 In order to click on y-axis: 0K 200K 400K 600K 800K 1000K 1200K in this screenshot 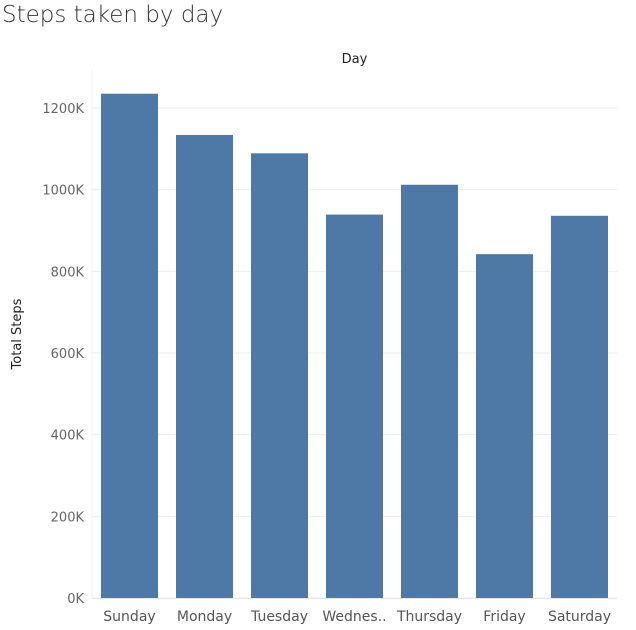, I will do `click(67, 338)`.